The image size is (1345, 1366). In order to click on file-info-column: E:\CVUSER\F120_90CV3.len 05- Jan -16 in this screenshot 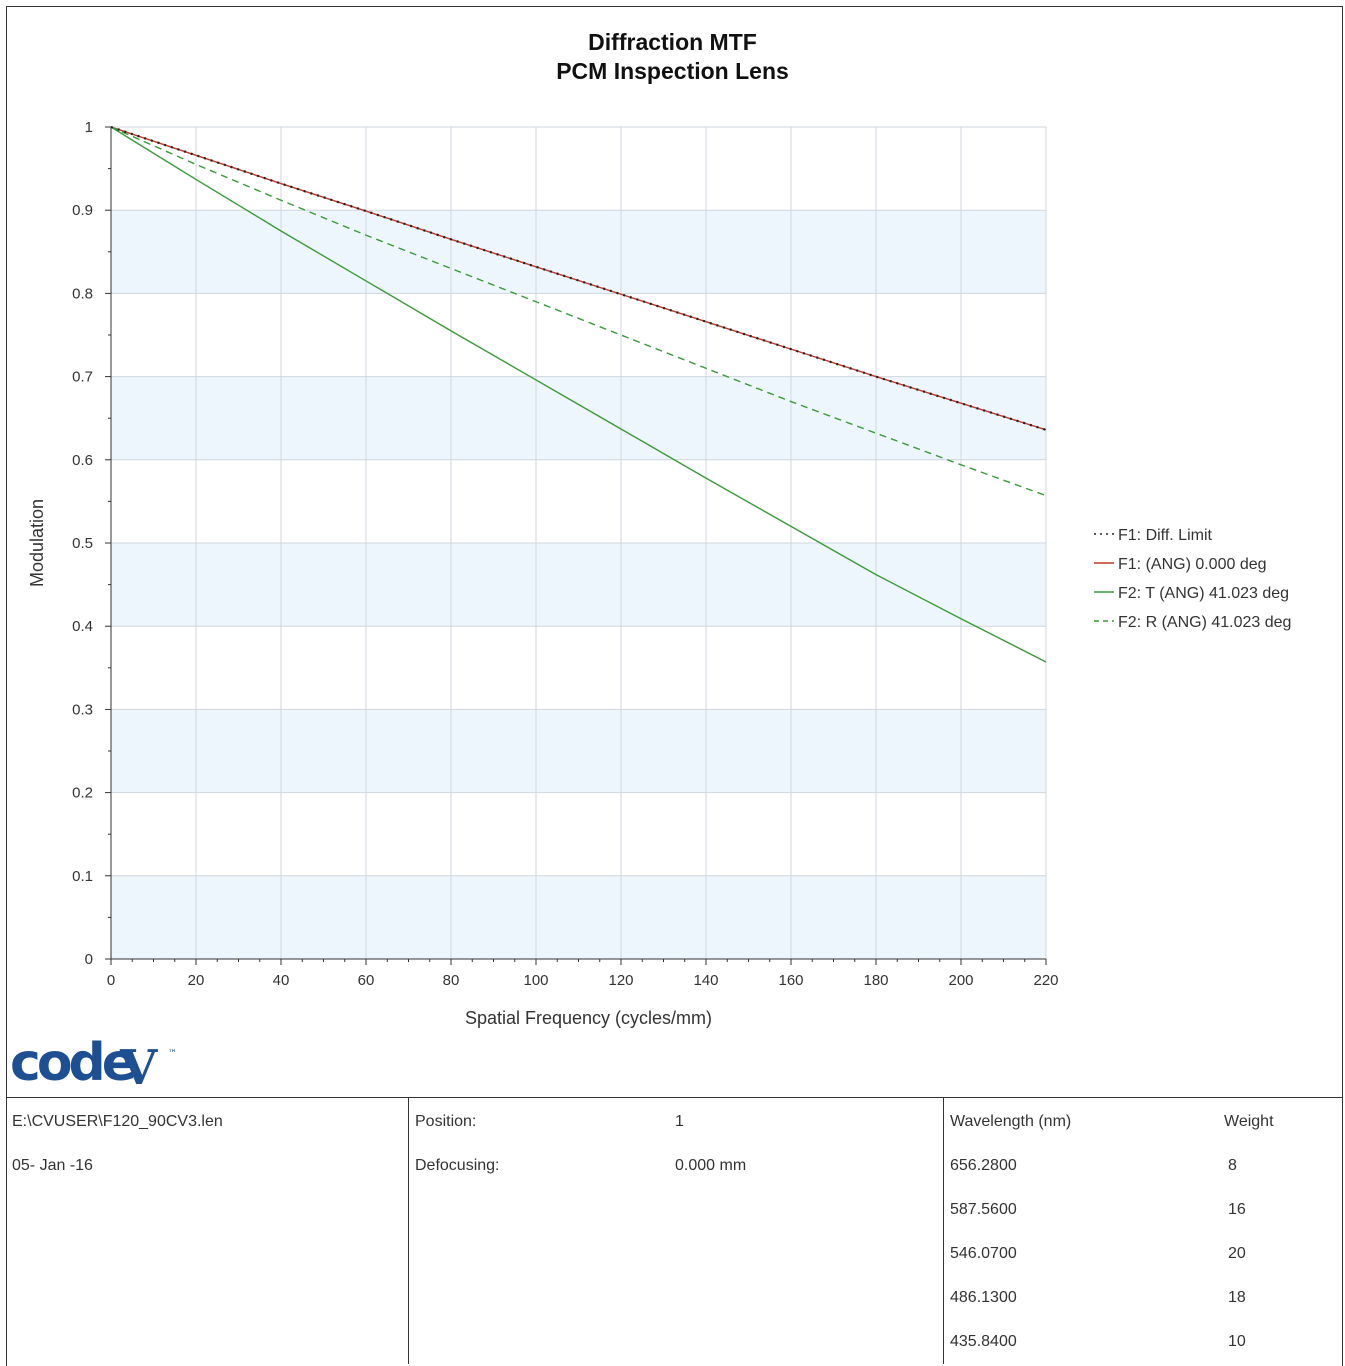, I will do `click(207, 1231)`.